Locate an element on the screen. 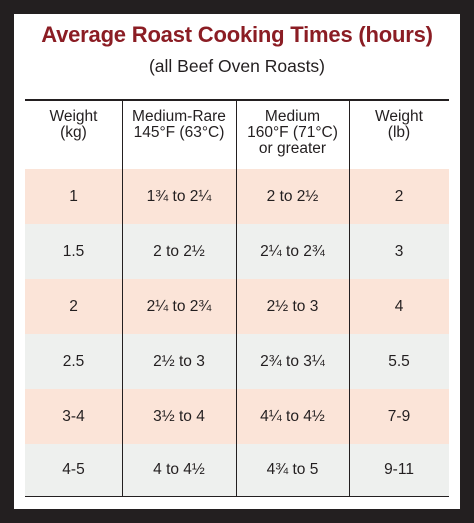 This screenshot has width=474, height=523. table-row: 3-4 3½ to 4 4¼ to 4½ 7-9 is located at coordinates (237, 416).